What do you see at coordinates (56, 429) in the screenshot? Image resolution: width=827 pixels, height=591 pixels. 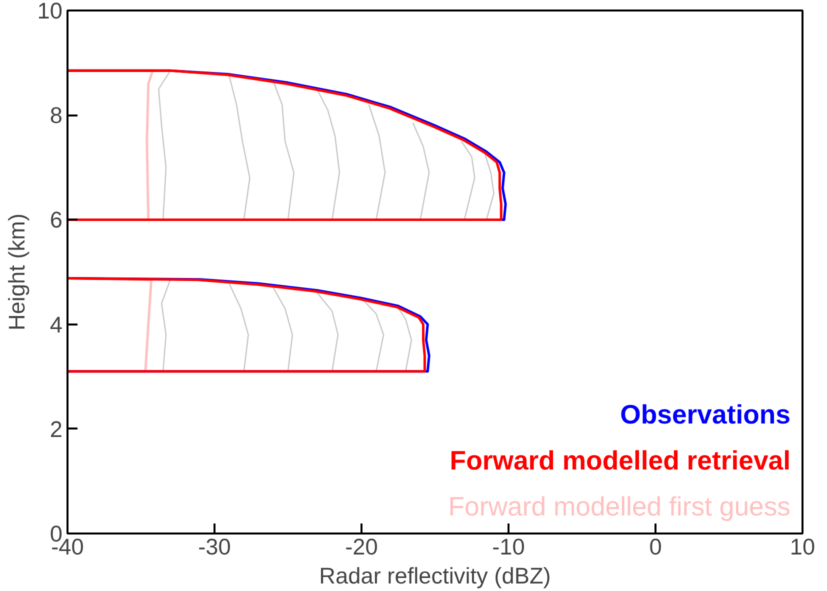 I see `y-tick-label: 2` at bounding box center [56, 429].